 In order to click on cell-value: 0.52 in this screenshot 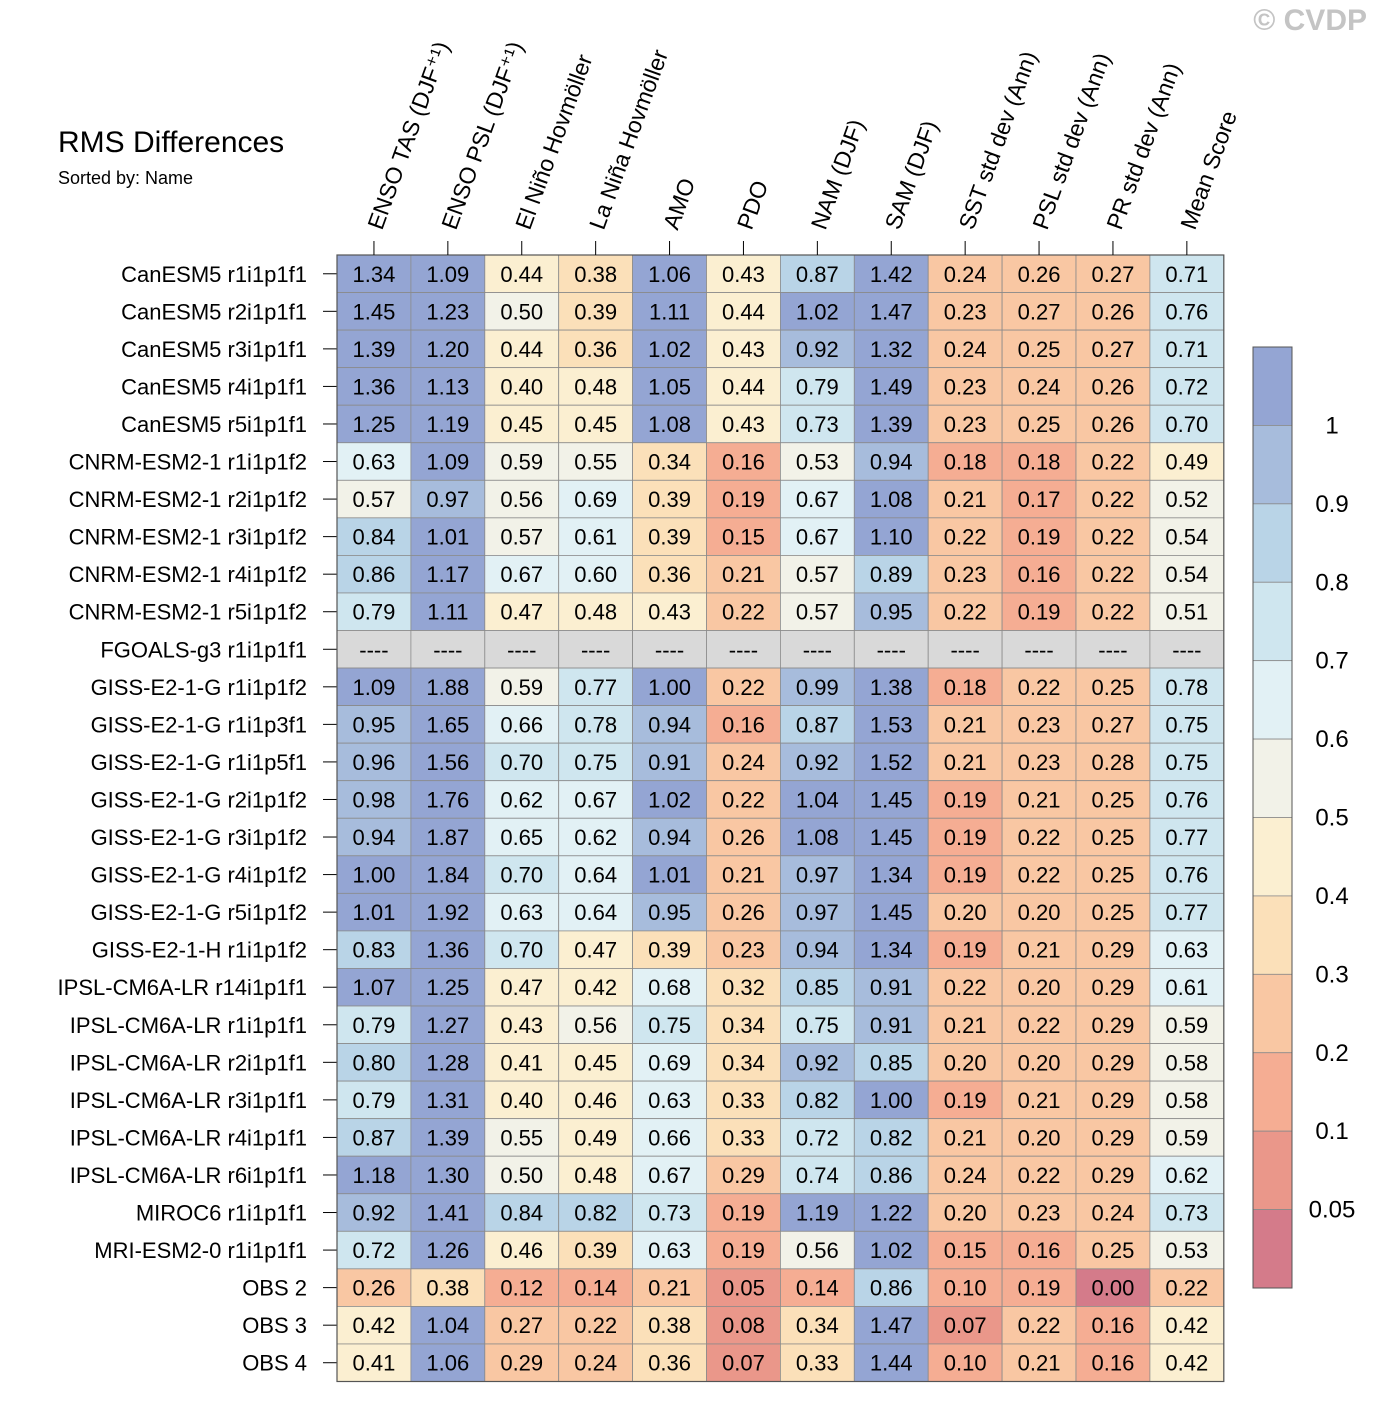, I will do `click(1186, 499)`.